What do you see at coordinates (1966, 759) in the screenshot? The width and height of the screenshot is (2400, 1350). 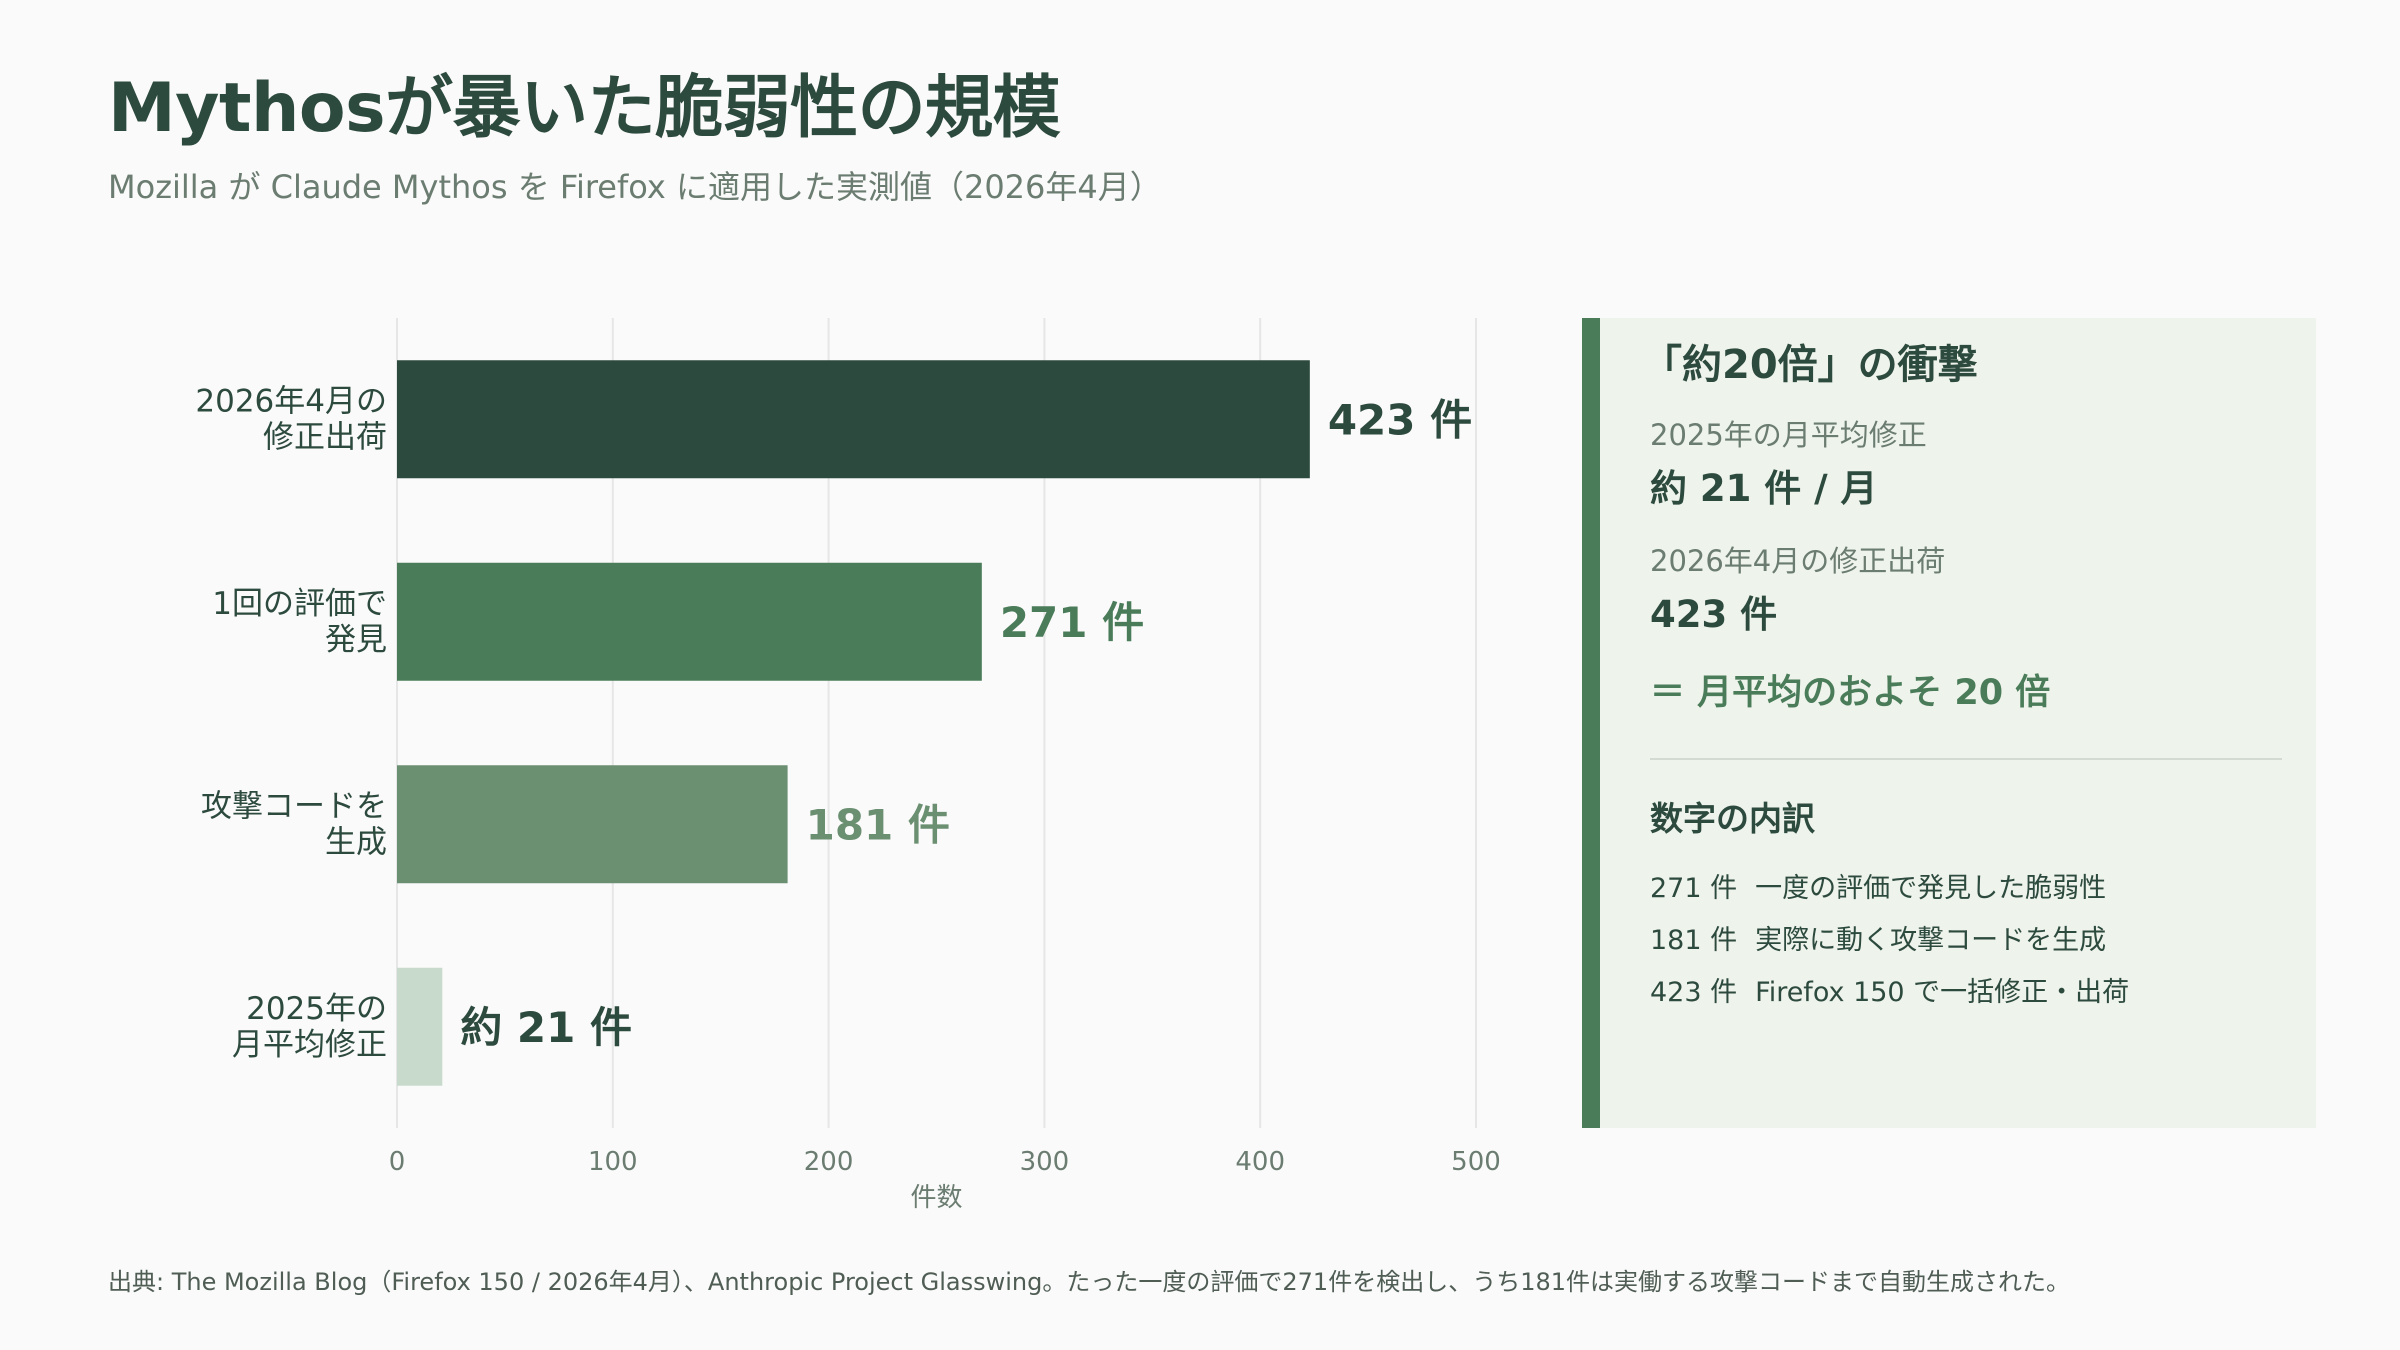 I see `panel-divider` at bounding box center [1966, 759].